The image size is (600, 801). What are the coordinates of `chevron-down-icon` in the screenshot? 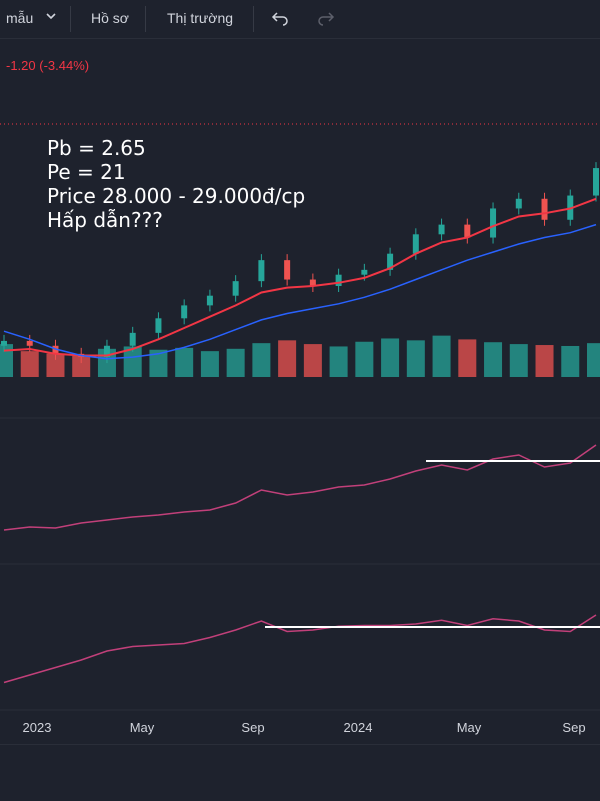 It's located at (51, 18).